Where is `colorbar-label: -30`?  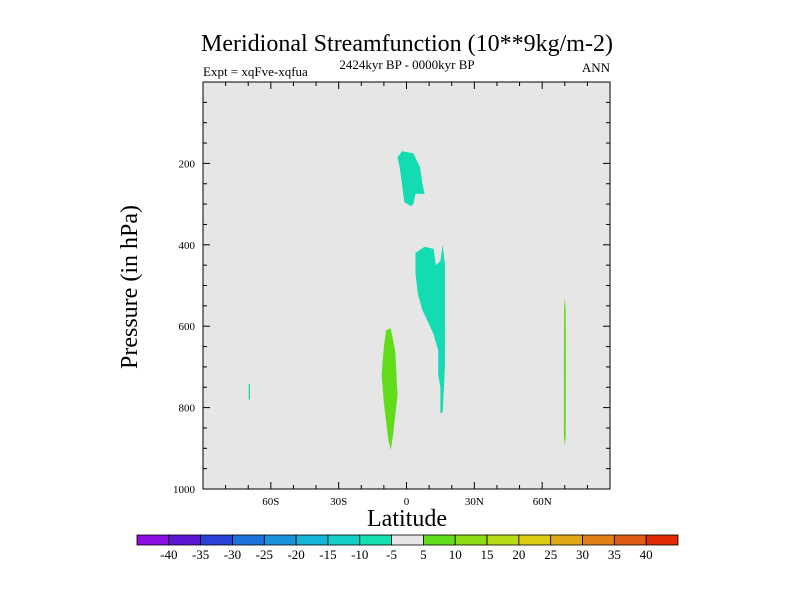
colorbar-label: -30 is located at coordinates (232, 554).